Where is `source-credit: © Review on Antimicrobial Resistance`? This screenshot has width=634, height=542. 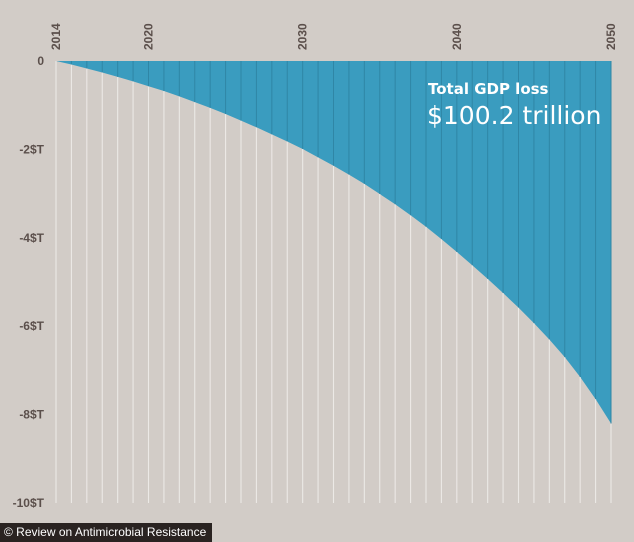
source-credit: © Review on Antimicrobial Resistance is located at coordinates (106, 532).